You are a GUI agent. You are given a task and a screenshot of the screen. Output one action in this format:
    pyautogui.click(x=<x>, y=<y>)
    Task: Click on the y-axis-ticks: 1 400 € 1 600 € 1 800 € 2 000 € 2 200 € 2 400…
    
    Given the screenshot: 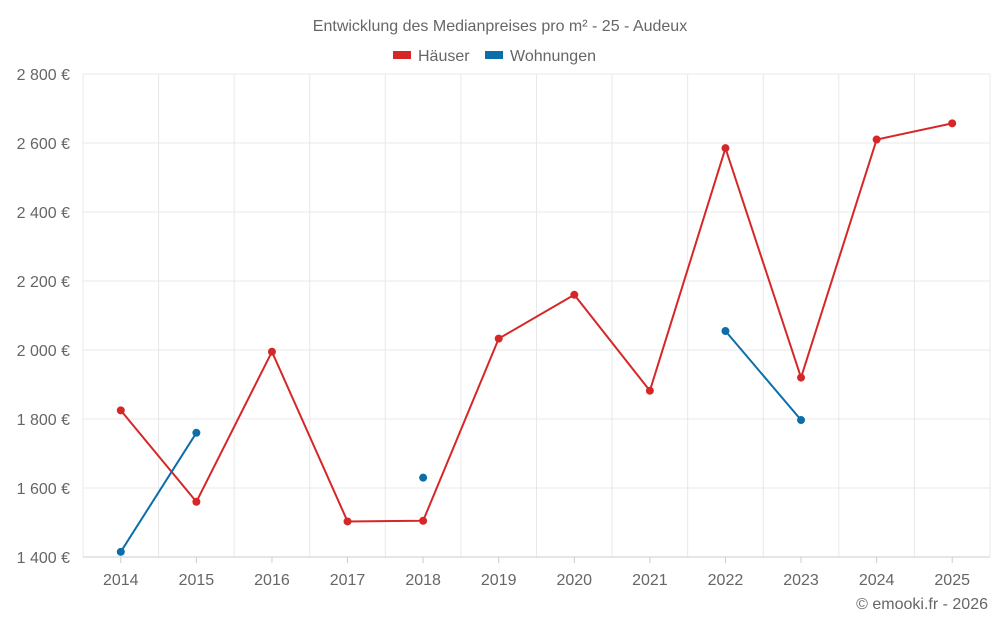 What is the action you would take?
    pyautogui.click(x=43, y=317)
    